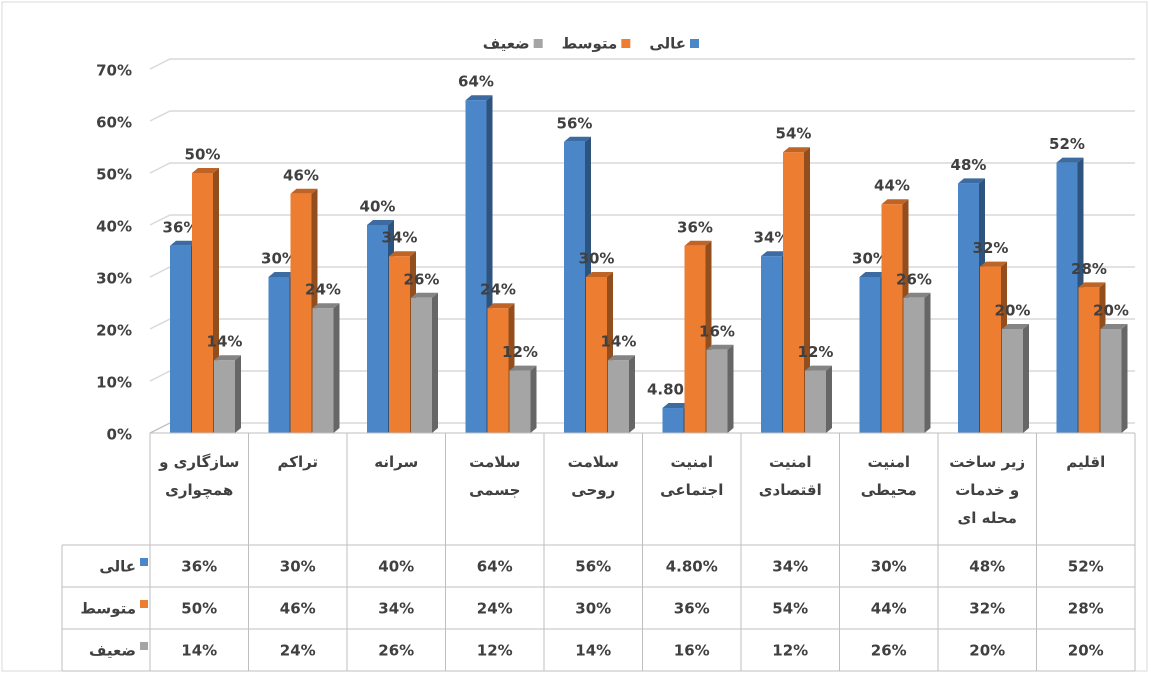  Describe the element at coordinates (794, 134) in the screenshot. I see `data-label: 54%` at that location.